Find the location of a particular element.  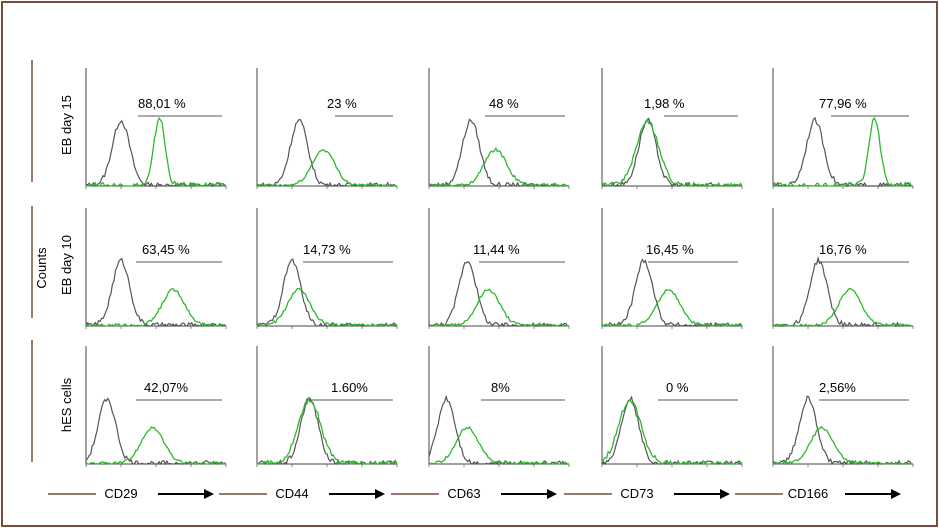

gate-percentage-label: 1,98 % is located at coordinates (664, 103).